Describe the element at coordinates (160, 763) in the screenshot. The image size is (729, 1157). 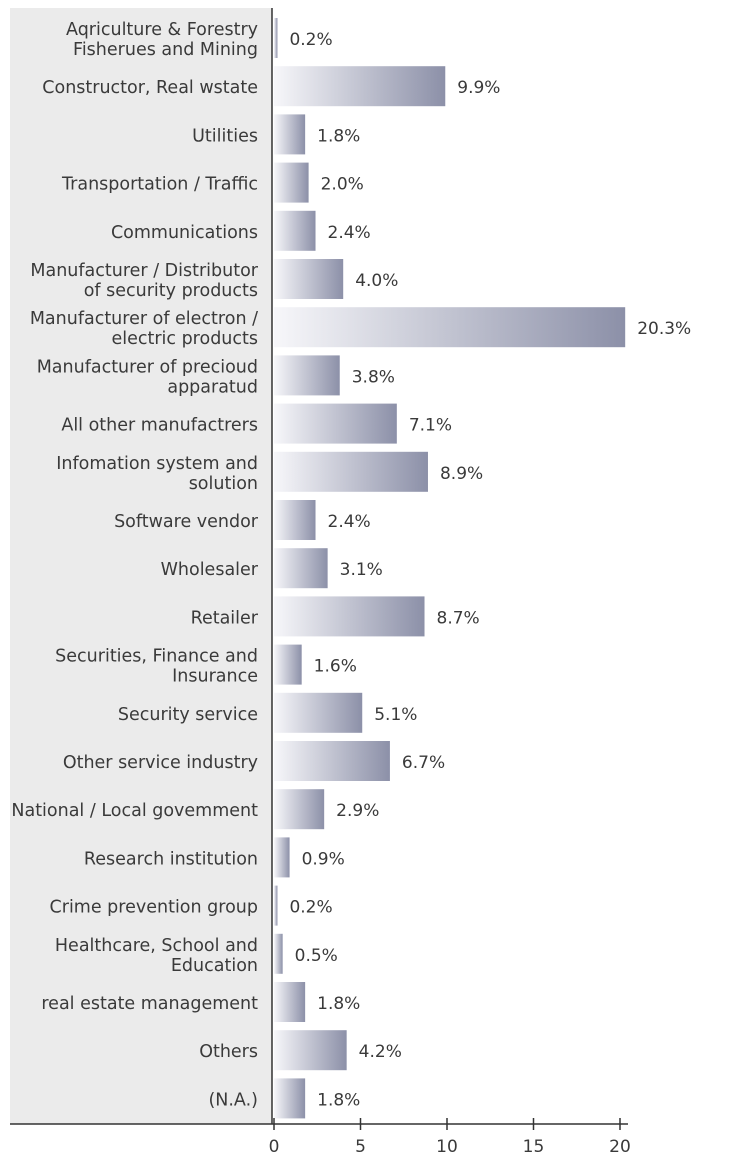
I see `category-label: Other service industry` at that location.